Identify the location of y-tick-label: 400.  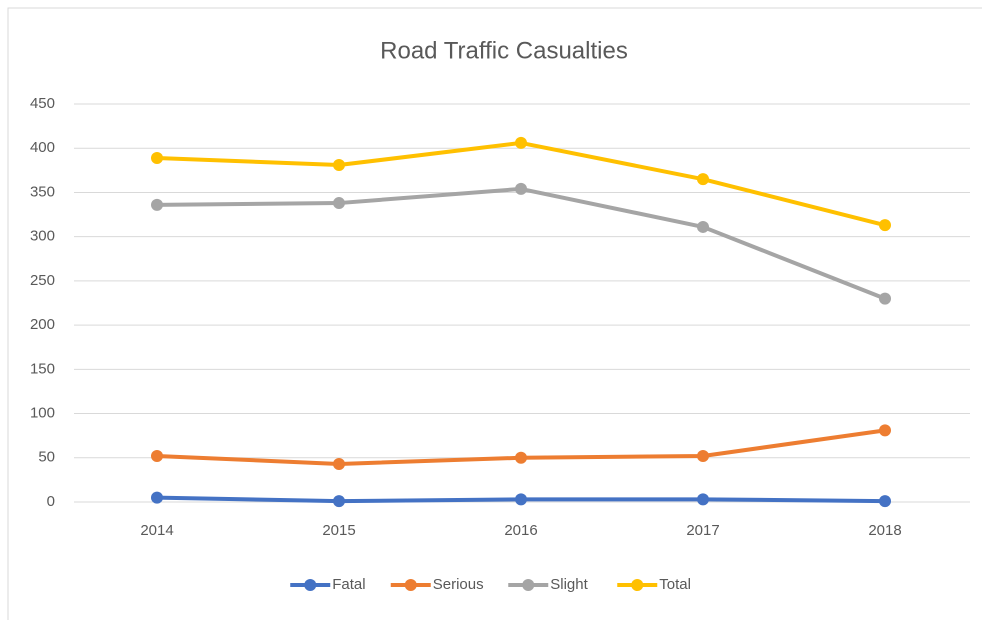
(42, 147).